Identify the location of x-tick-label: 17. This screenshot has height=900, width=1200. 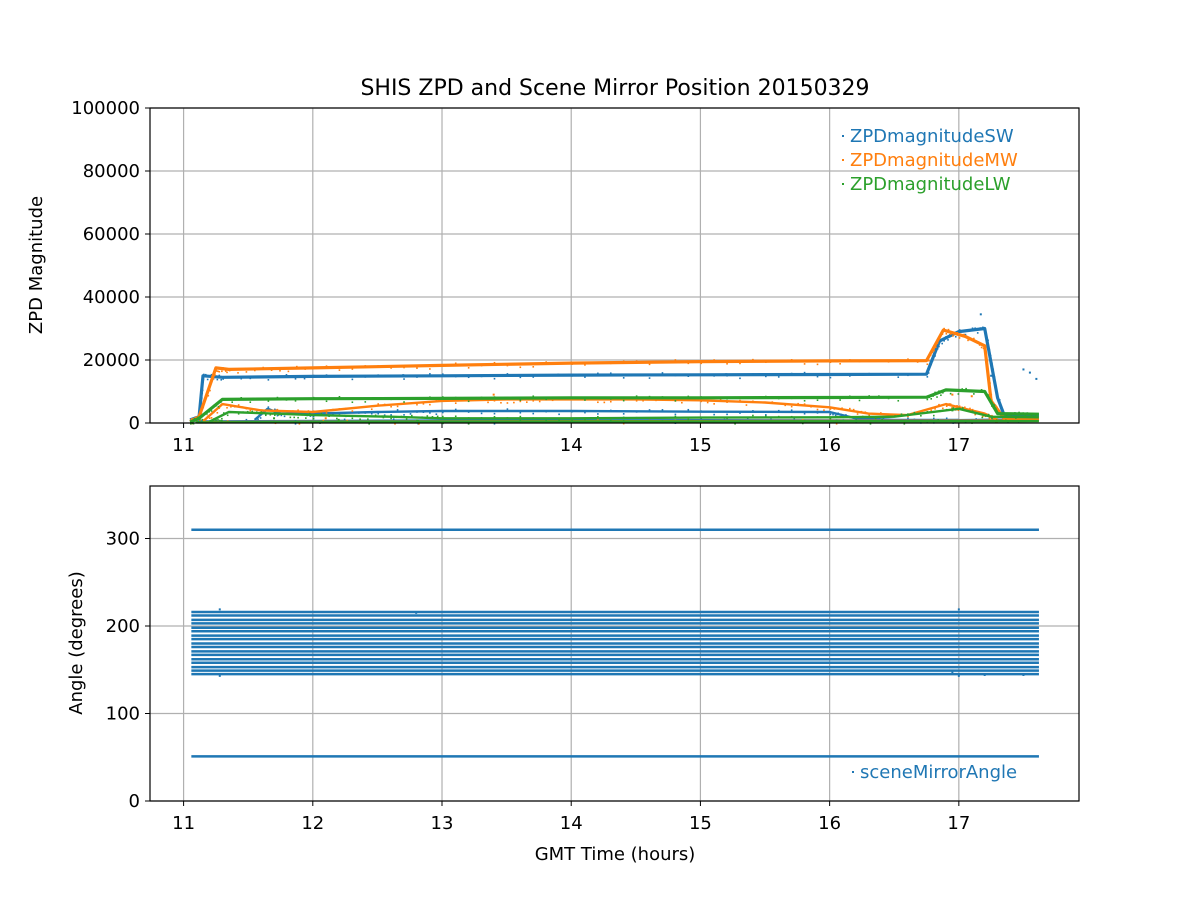
(958, 823).